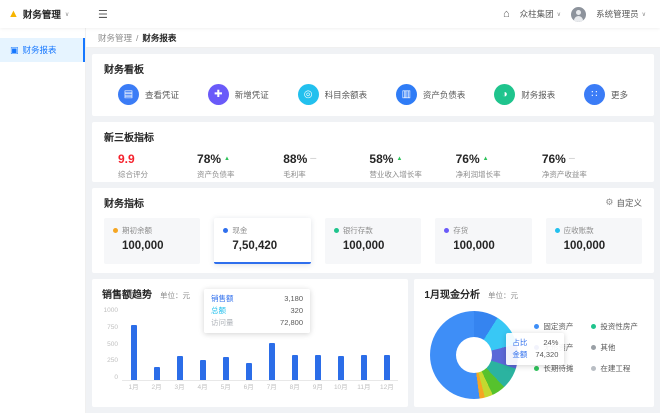  Describe the element at coordinates (249, 348) in the screenshot. I see `bar-6月: 6月` at that location.